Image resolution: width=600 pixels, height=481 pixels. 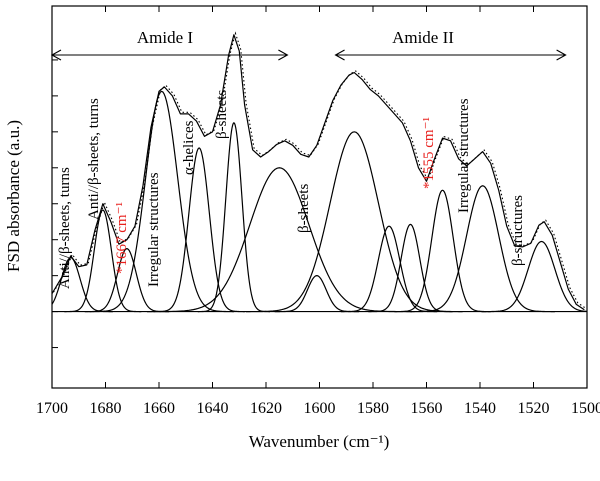 I want to click on annotation-irregular-1: Irregular structures, so click(x=154, y=229).